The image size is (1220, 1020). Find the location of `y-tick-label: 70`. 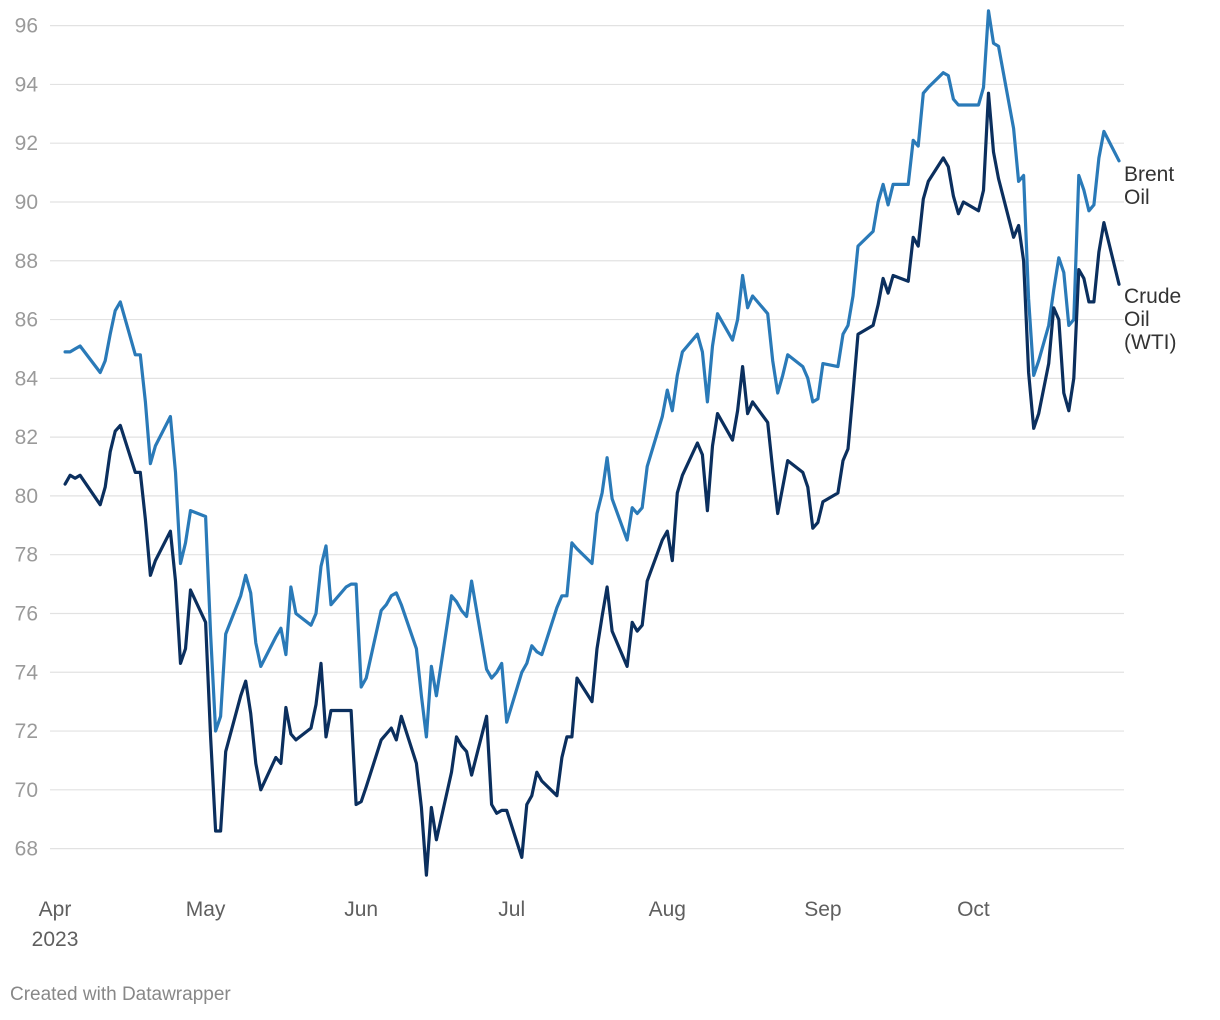

y-tick-label: 70 is located at coordinates (26, 790).